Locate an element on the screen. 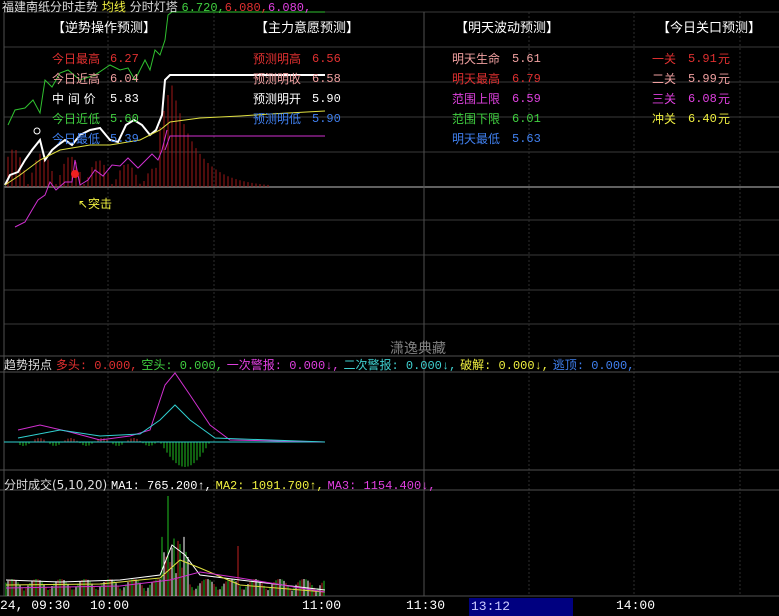 The width and height of the screenshot is (779, 616). legend-label: 一次警报 is located at coordinates (250, 366).